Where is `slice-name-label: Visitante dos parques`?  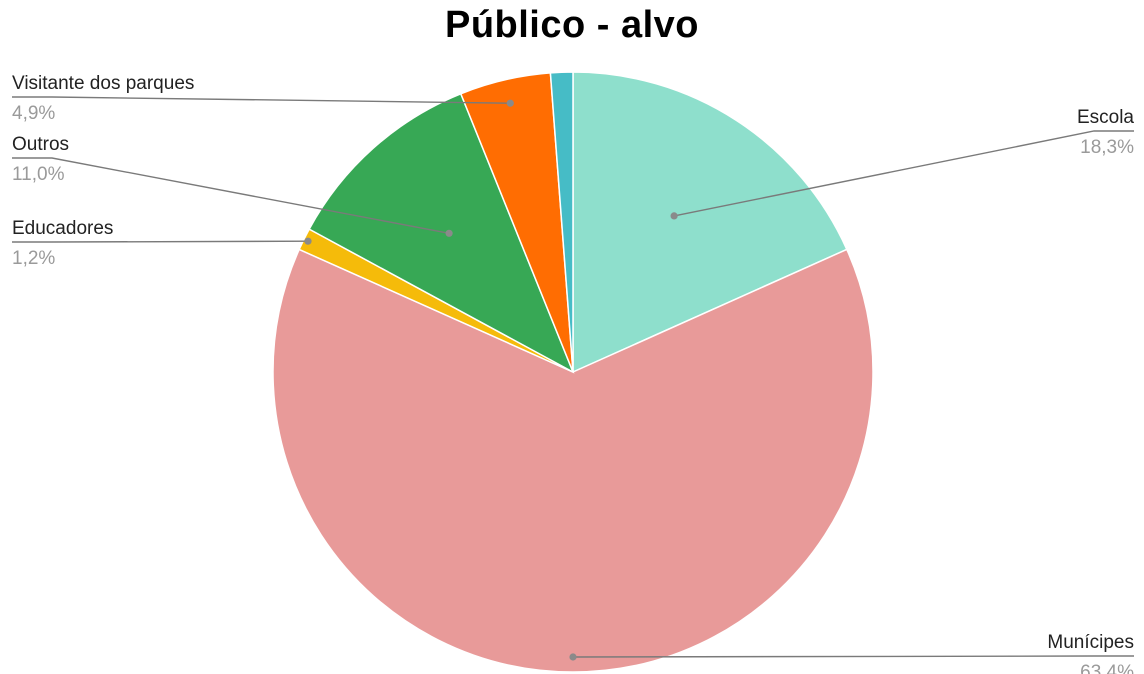 slice-name-label: Visitante dos parques is located at coordinates (103, 83).